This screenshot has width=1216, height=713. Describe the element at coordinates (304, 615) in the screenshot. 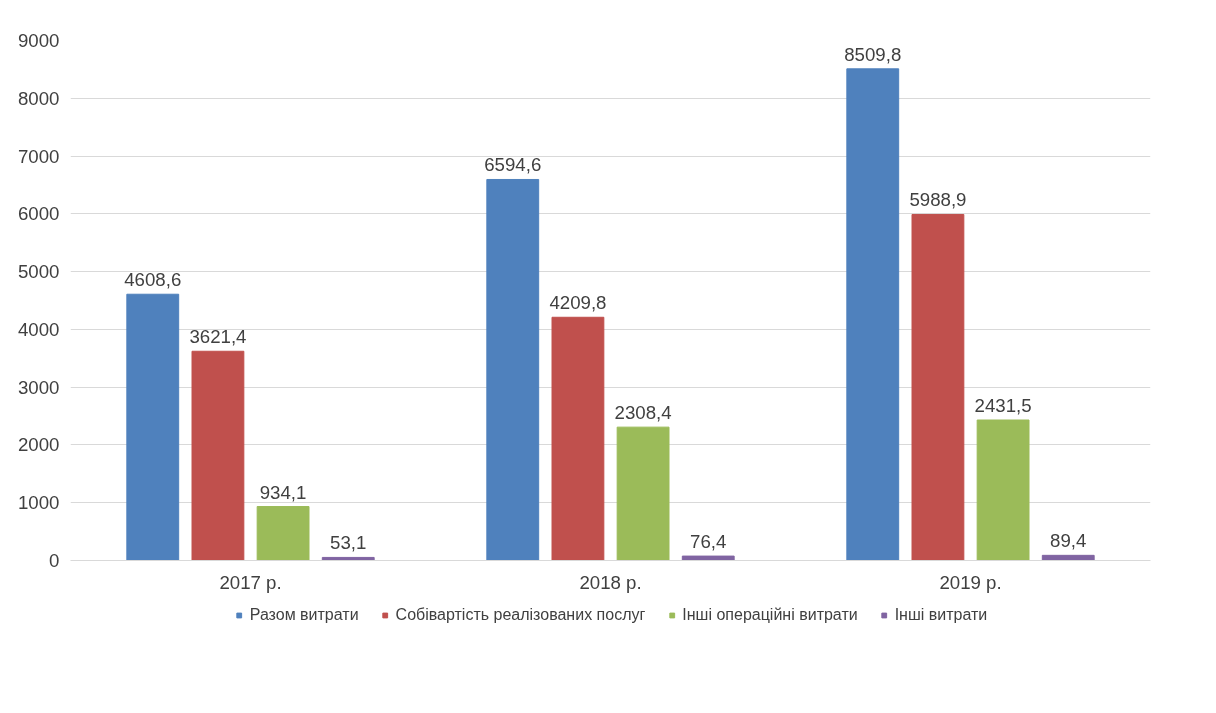

I see `legend-label: Разом витрати` at that location.